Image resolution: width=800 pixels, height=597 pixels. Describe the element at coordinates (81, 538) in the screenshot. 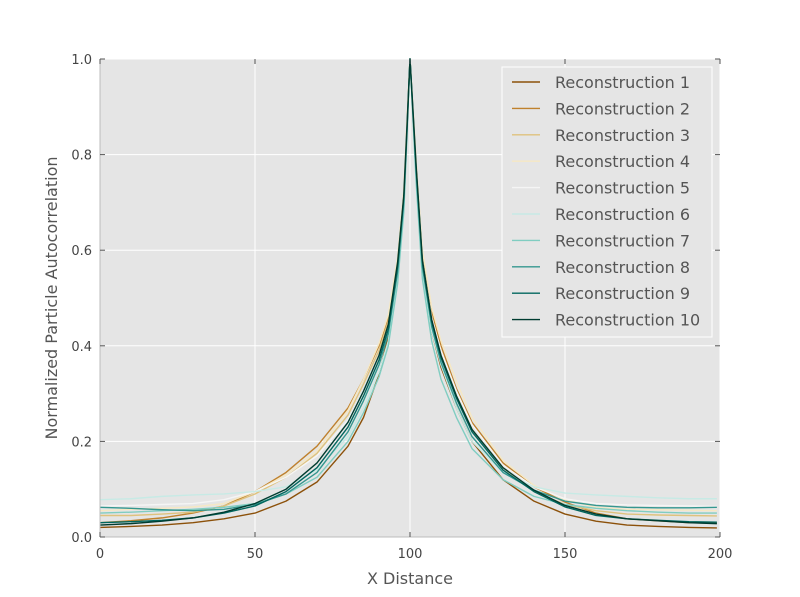

I see `y-tick-label: 0.0` at that location.